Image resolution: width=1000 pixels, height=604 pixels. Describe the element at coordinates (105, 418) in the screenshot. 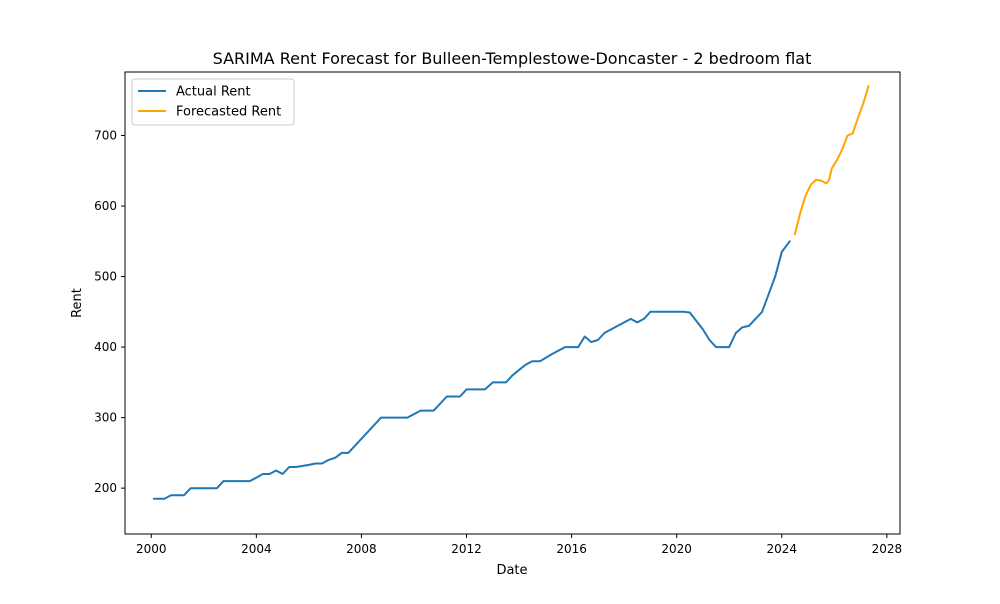

I see `y-tick-label: 300` at that location.